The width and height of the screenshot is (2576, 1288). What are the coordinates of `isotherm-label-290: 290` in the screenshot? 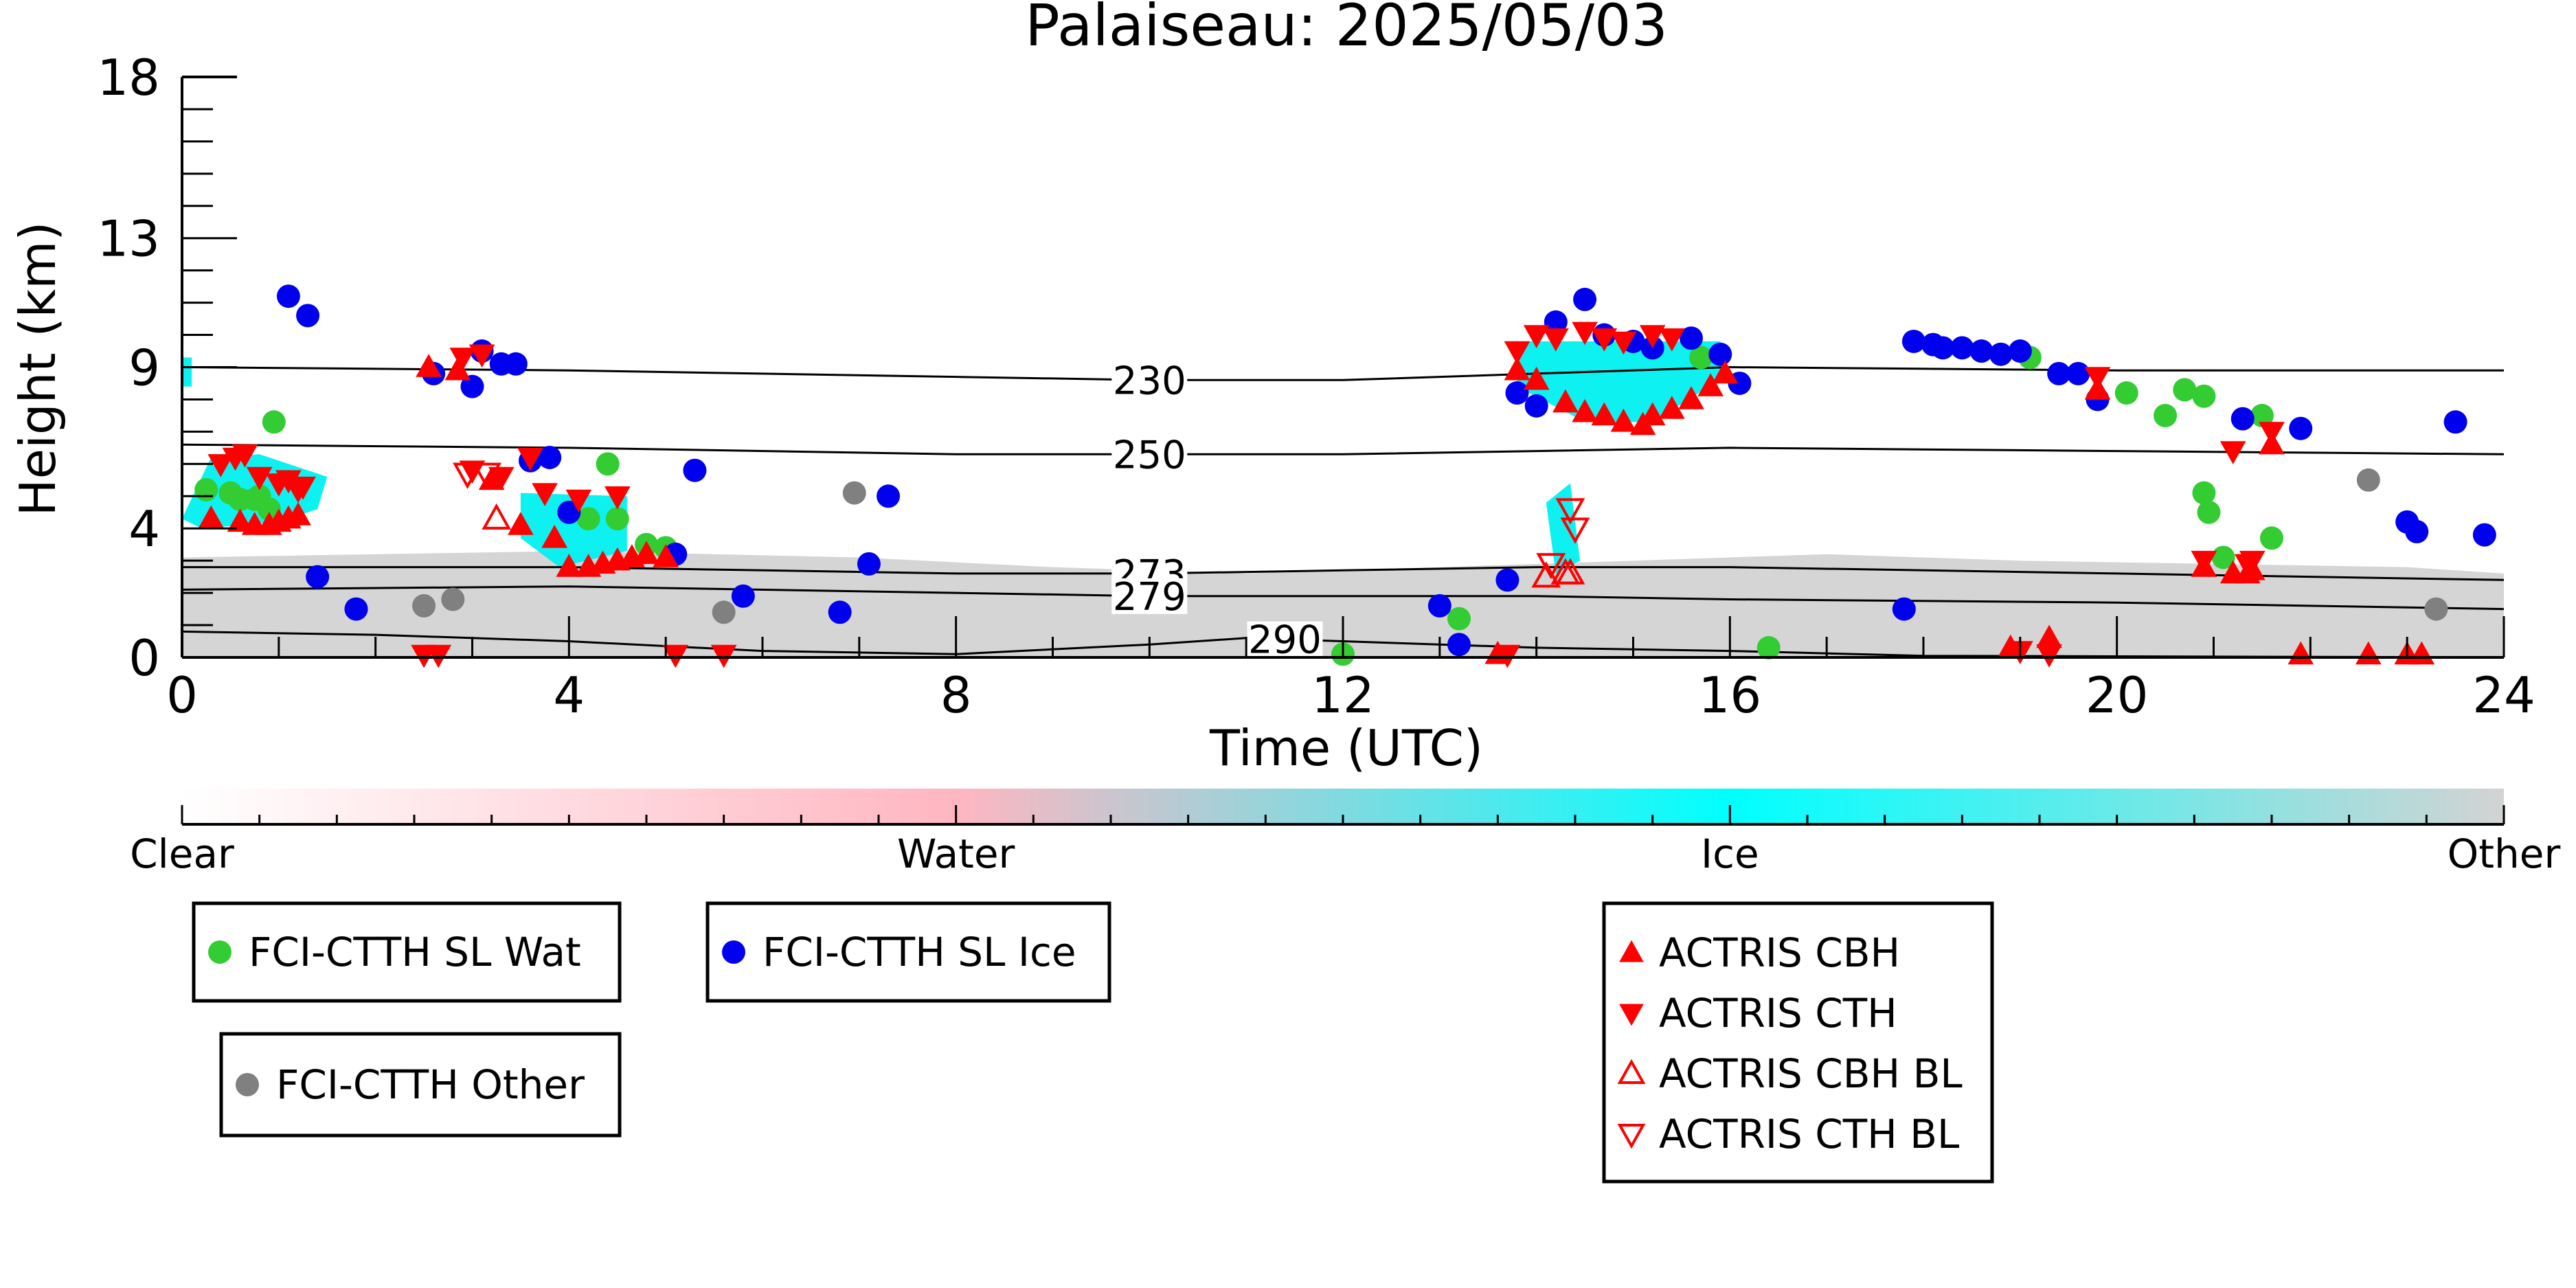 It's located at (1285, 640).